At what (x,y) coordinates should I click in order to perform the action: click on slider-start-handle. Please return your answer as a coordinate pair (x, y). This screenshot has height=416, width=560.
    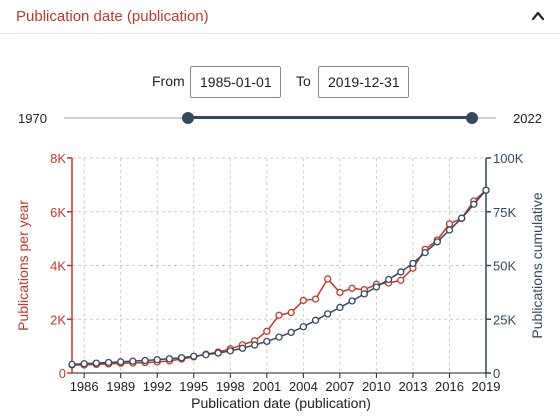
    Looking at the image, I should click on (188, 118).